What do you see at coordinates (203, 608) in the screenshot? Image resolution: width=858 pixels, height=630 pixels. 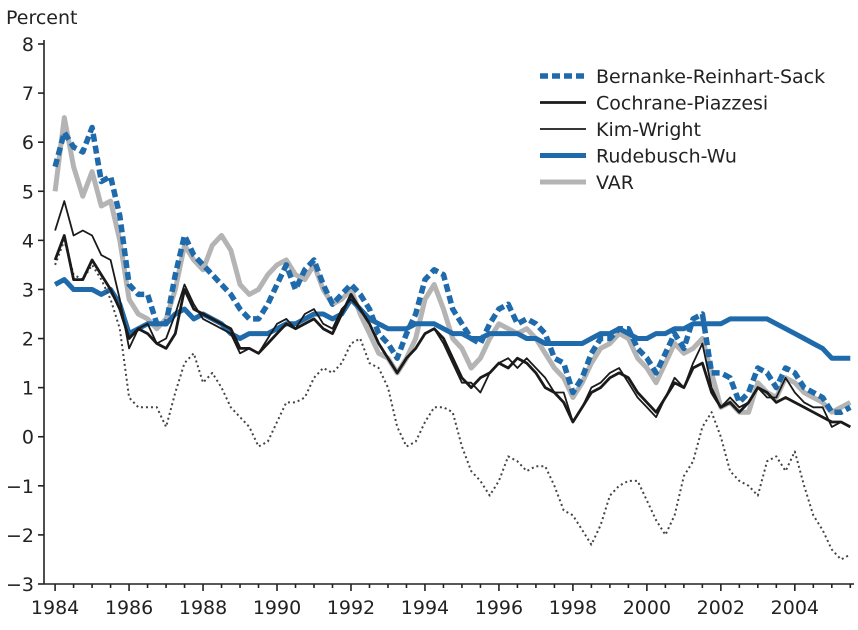 I see `x-tick-label: 1988` at bounding box center [203, 608].